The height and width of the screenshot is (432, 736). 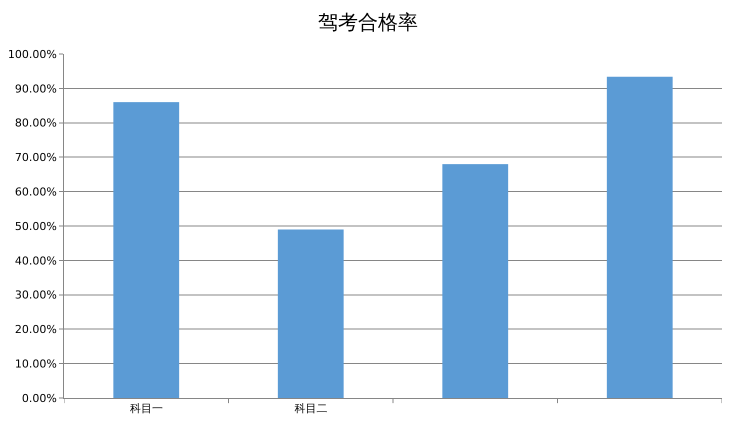 What do you see at coordinates (368, 22) in the screenshot?
I see `chart-title: 驾考合格率` at bounding box center [368, 22].